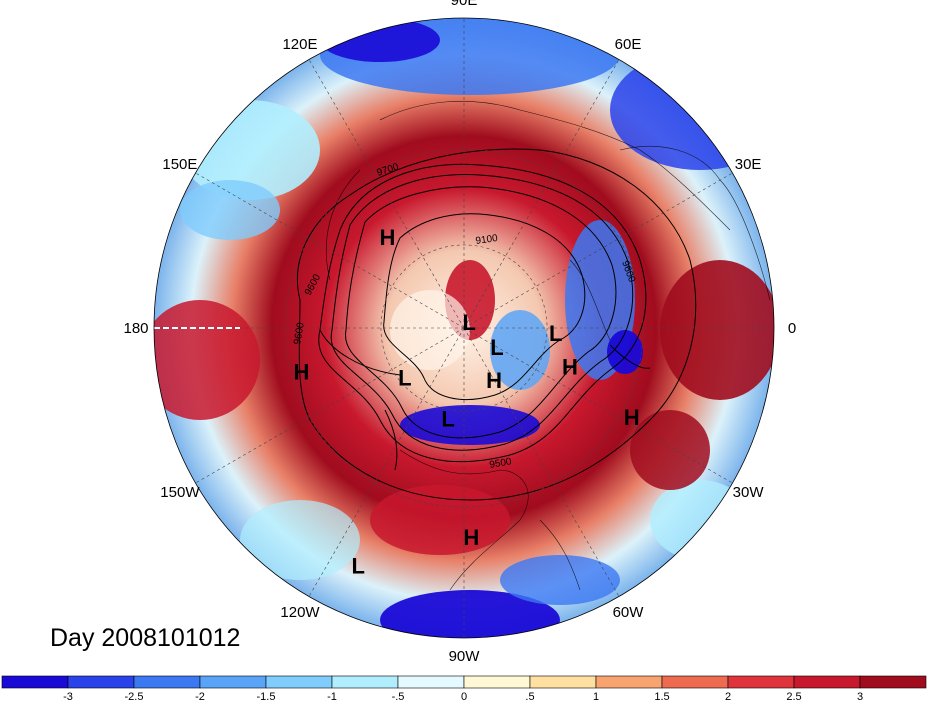  What do you see at coordinates (145, 638) in the screenshot?
I see `day-label: Day 2008101012` at bounding box center [145, 638].